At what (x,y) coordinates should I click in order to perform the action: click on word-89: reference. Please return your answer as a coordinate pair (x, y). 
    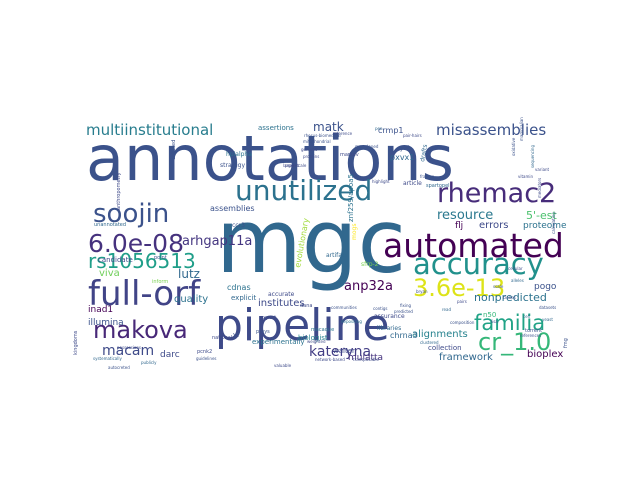
    Looking at the image, I should click on (343, 133).